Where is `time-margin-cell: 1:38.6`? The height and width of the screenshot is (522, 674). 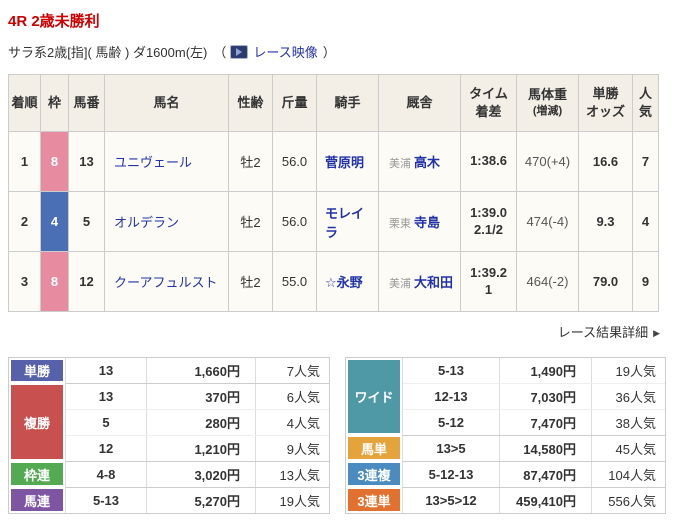 time-margin-cell: 1:38.6 is located at coordinates (488, 161).